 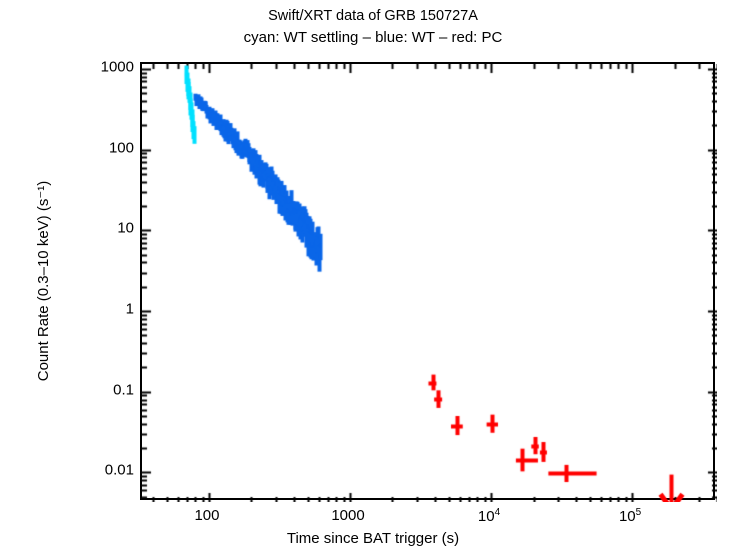 I want to click on y-tick-label-1: 100, so click(x=121, y=148).